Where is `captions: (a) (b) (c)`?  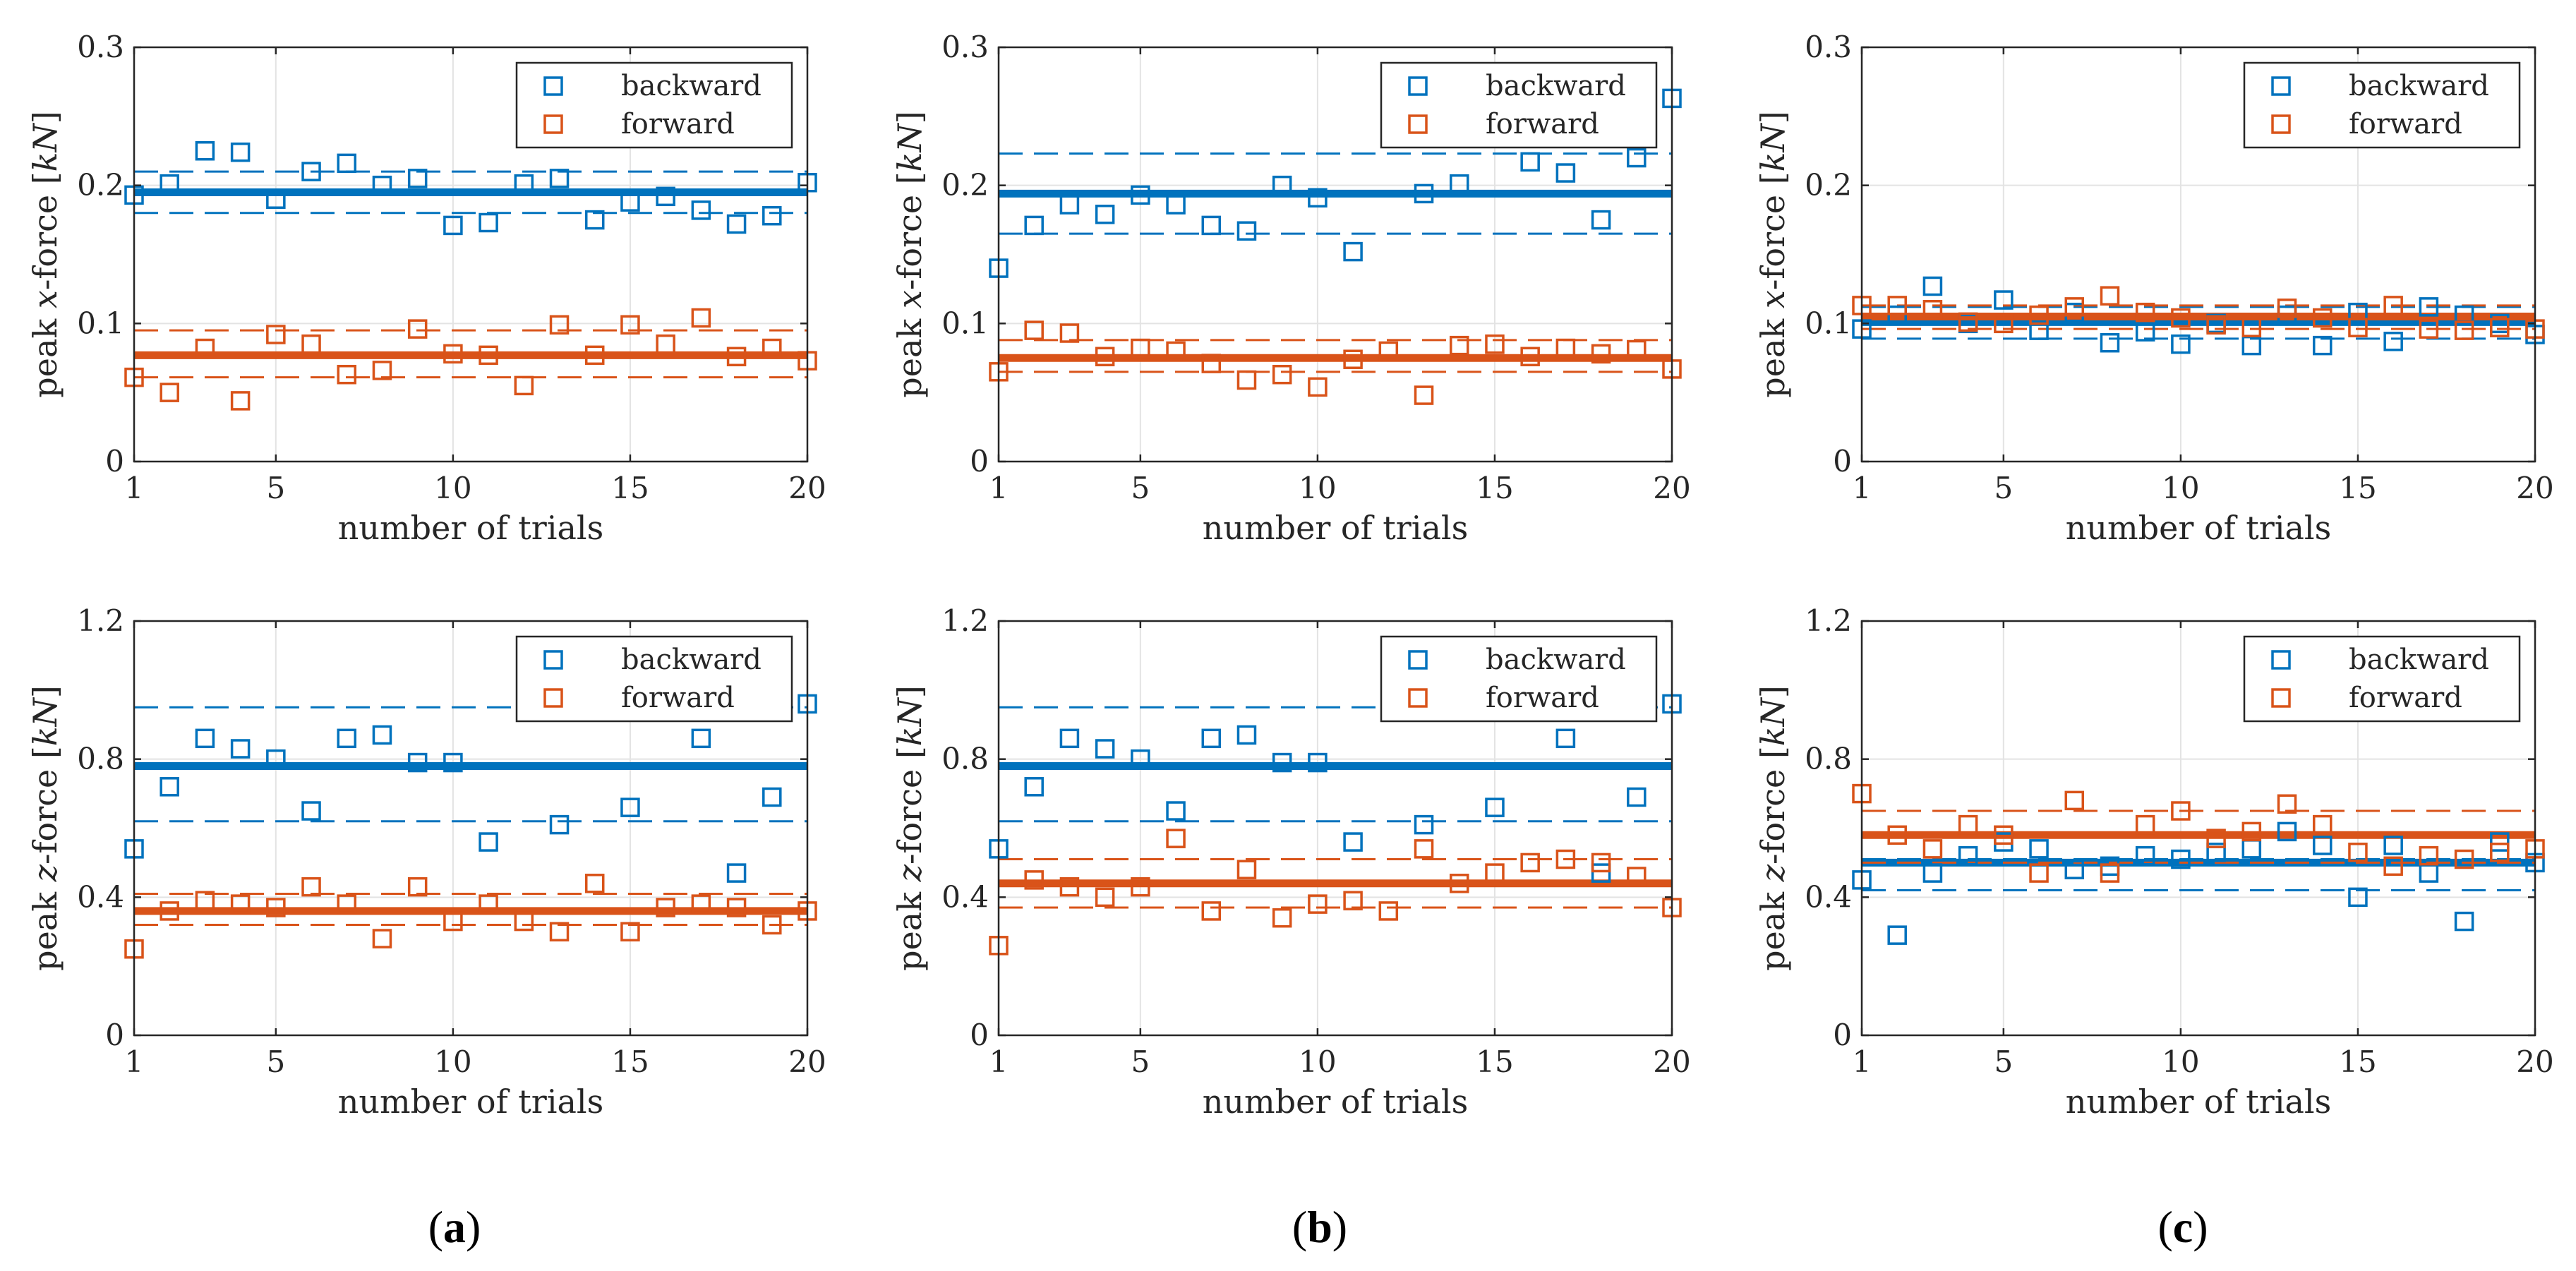
captions: (a) (b) (c) is located at coordinates (1318, 1227).